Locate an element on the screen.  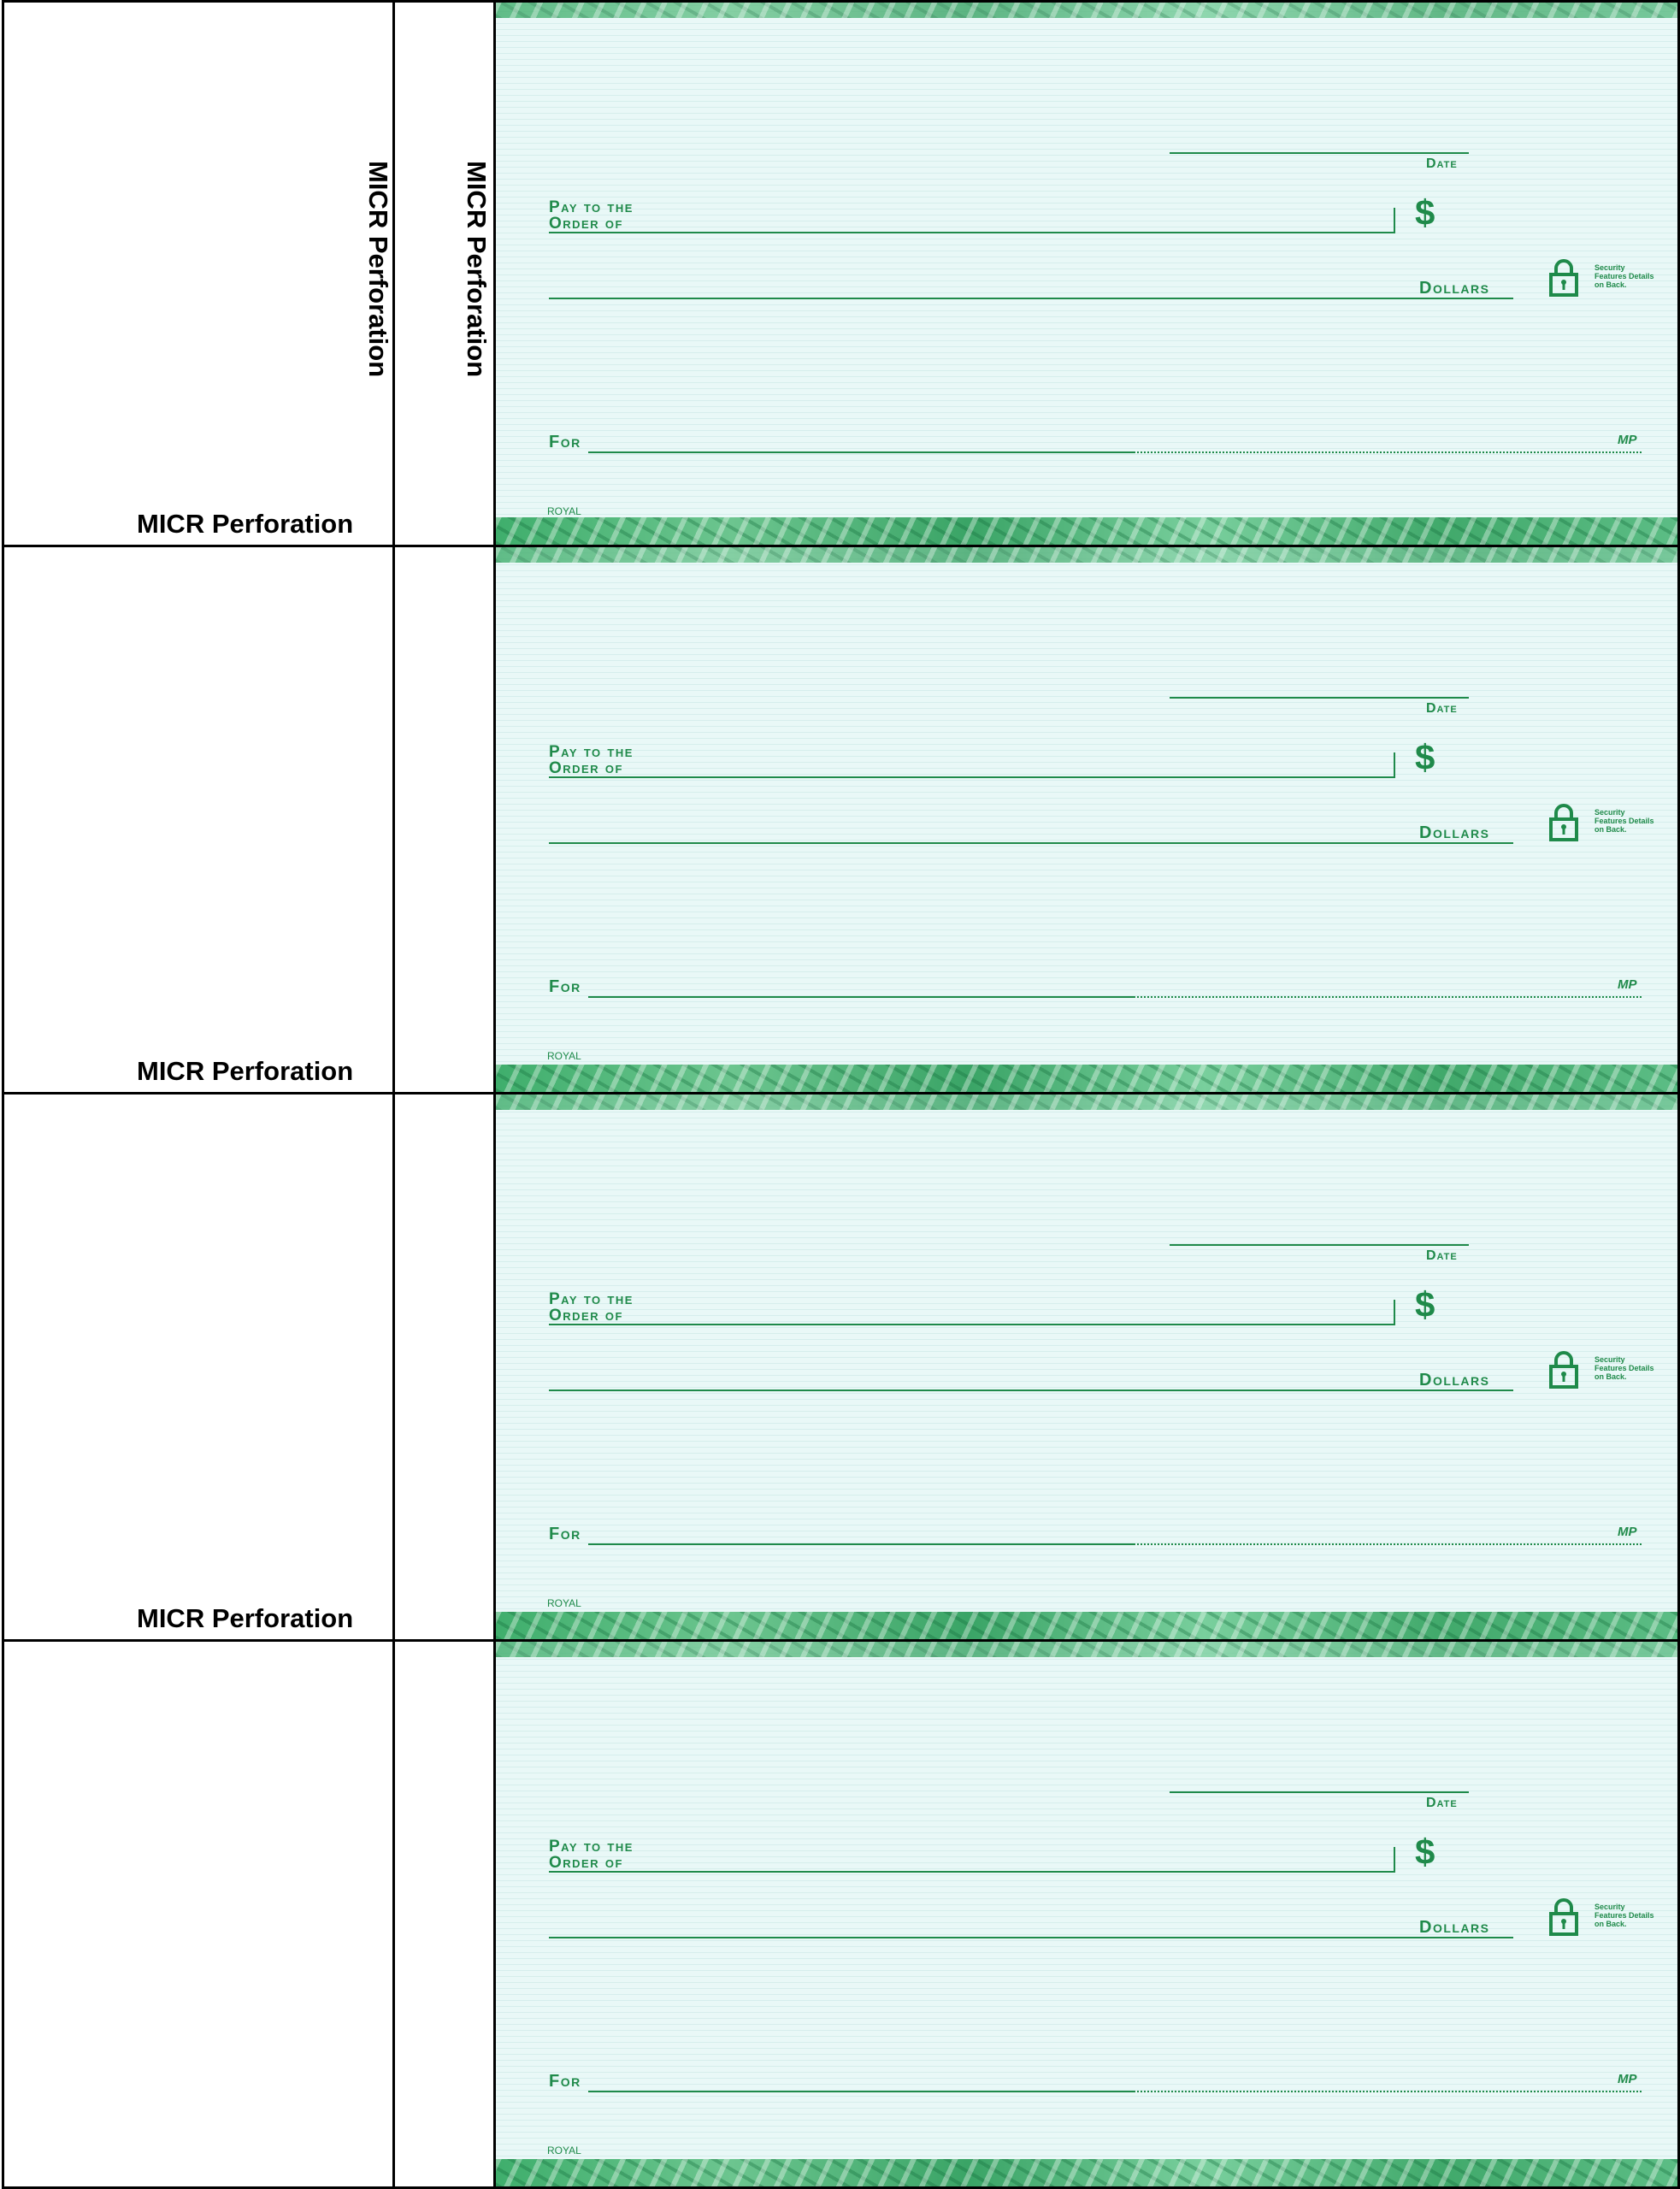
left-stub: MICR Perforation MICR Perforation is located at coordinates (199, 273).